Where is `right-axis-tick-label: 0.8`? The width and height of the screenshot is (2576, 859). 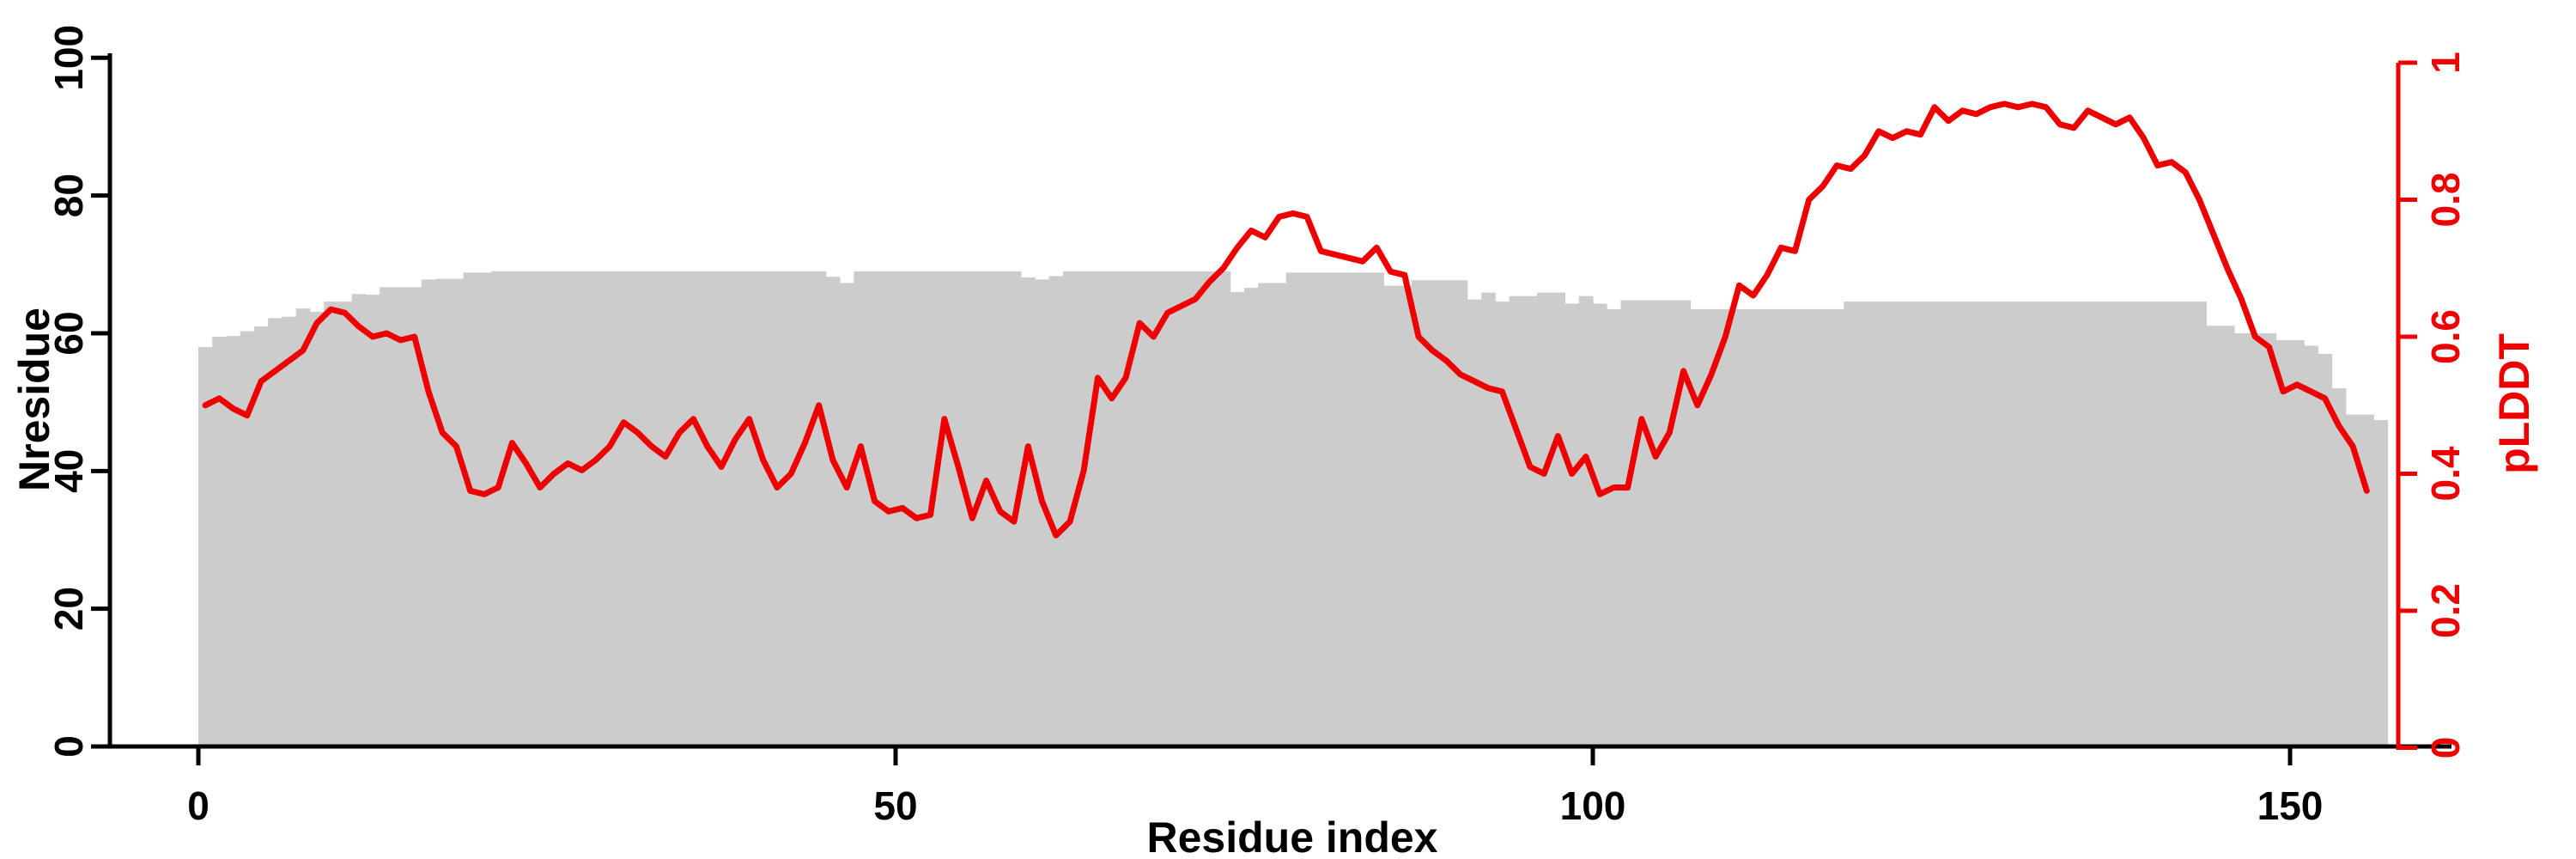 right-axis-tick-label: 0.8 is located at coordinates (2445, 200).